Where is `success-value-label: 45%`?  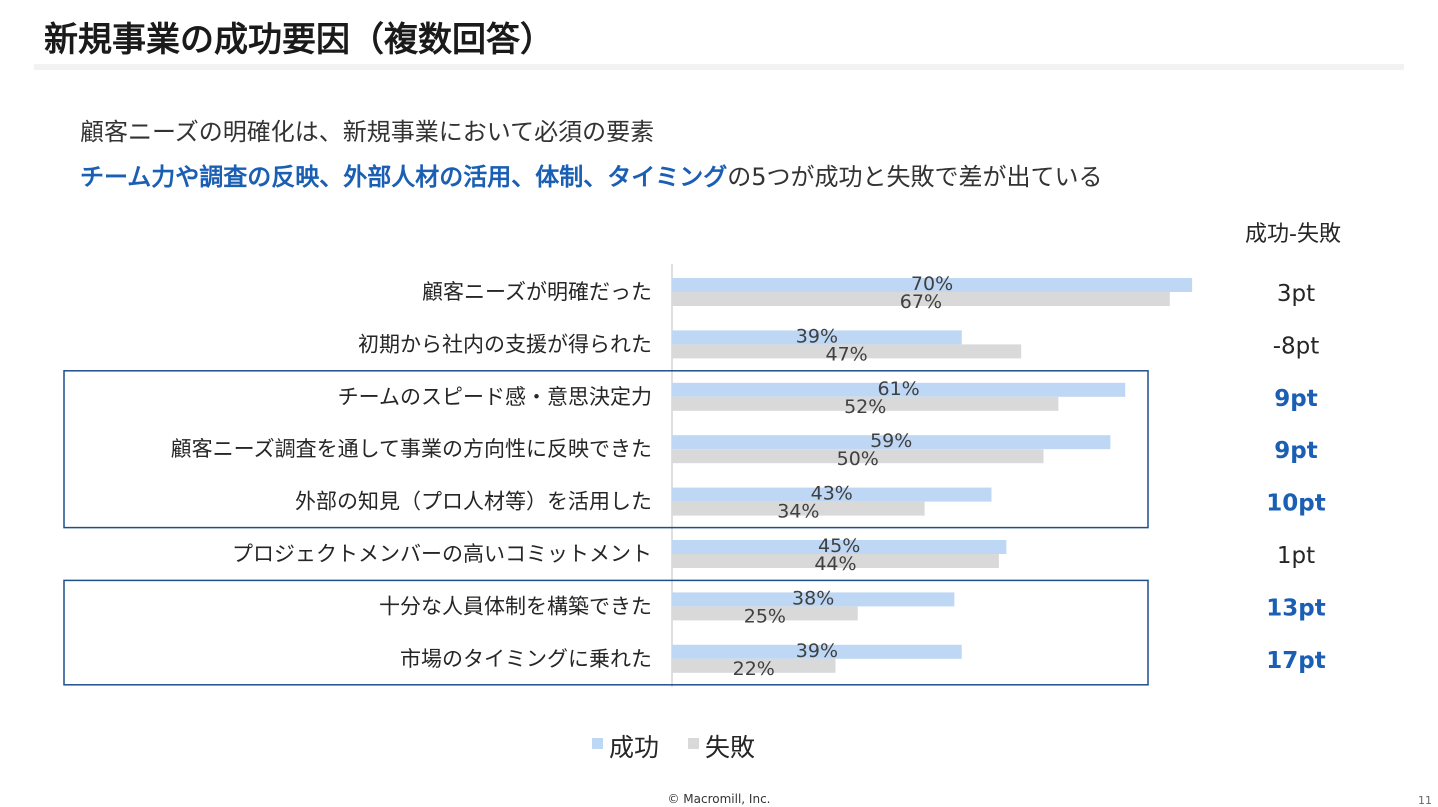
success-value-label: 45% is located at coordinates (839, 546).